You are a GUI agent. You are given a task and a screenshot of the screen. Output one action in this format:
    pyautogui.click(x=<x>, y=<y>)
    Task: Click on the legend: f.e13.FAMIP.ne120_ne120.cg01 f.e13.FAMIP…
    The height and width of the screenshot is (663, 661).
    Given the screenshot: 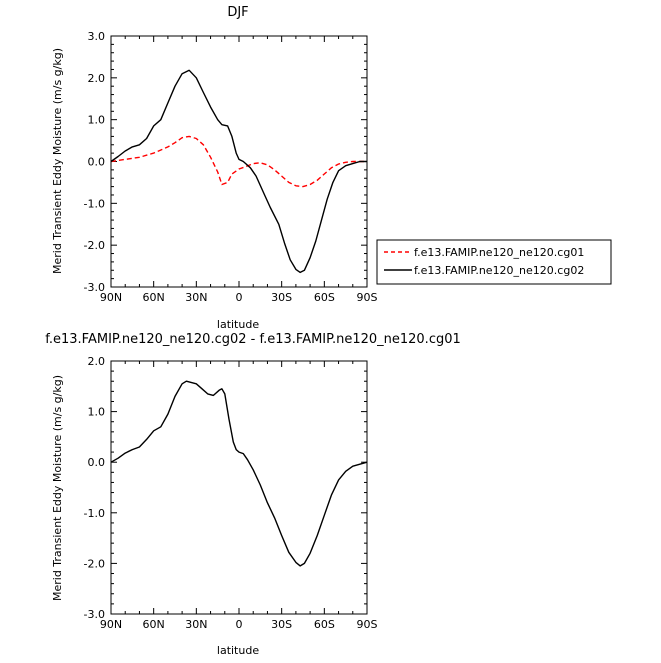 What is the action you would take?
    pyautogui.click(x=494, y=262)
    